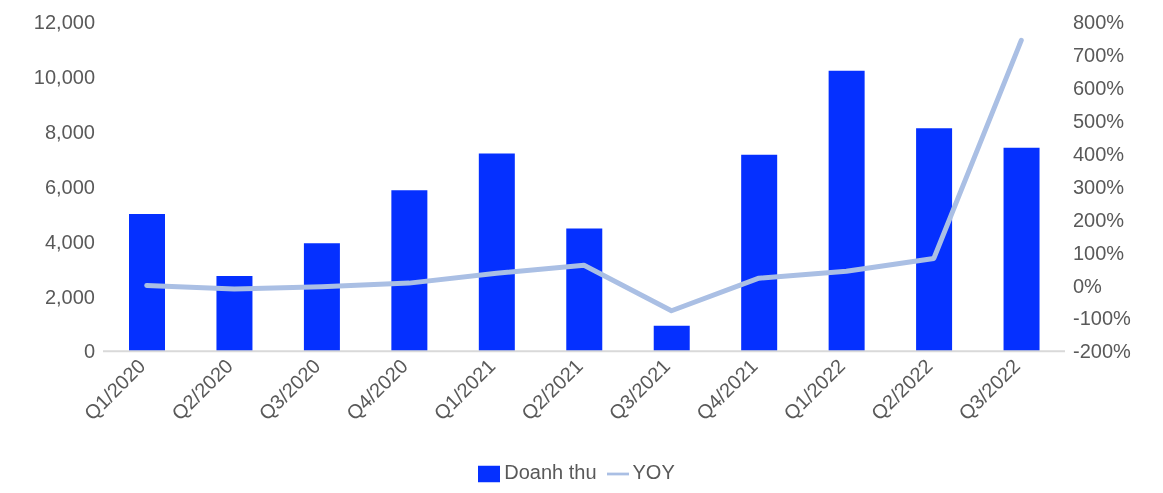  I want to click on y-tick-label: 2,000, so click(69, 296).